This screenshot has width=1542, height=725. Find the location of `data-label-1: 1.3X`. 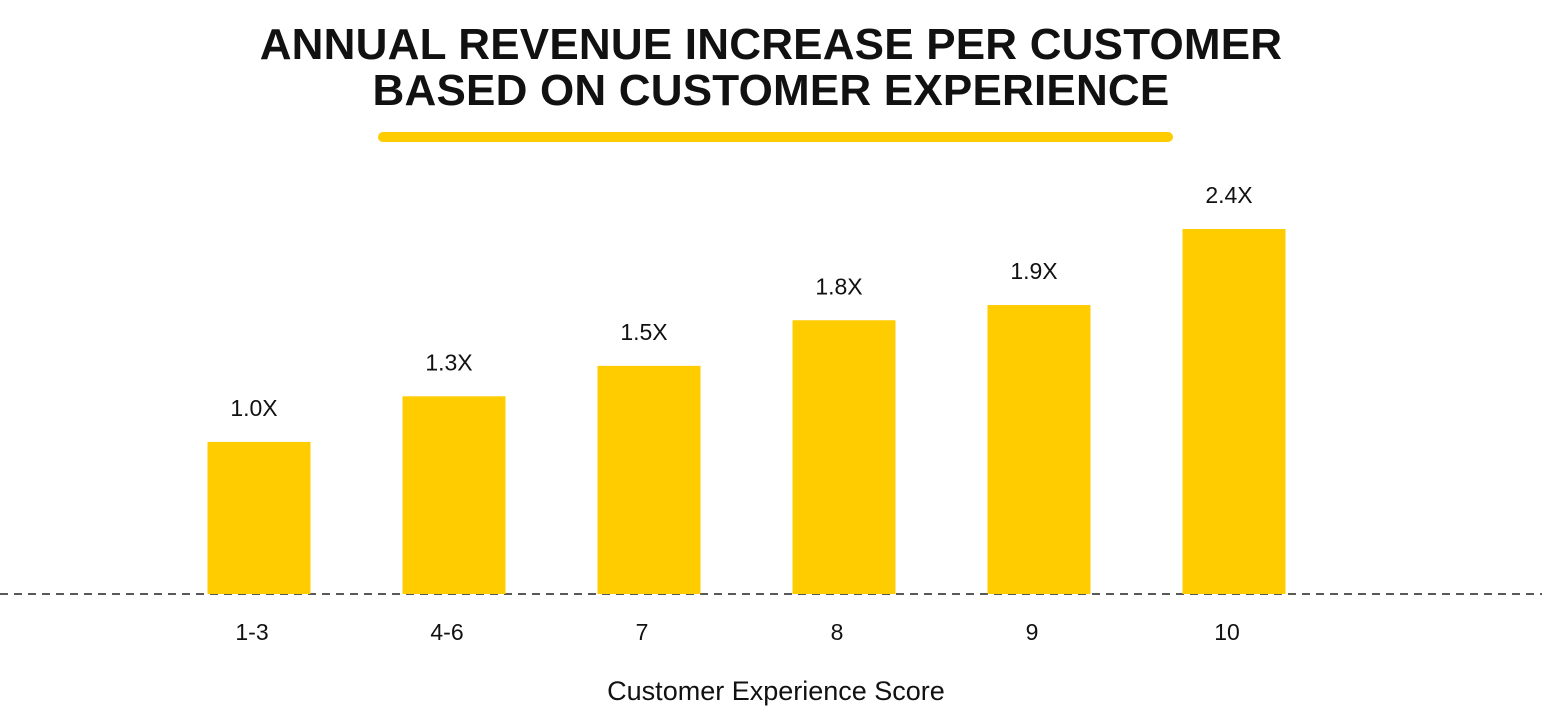

data-label-1: 1.3X is located at coordinates (448, 362).